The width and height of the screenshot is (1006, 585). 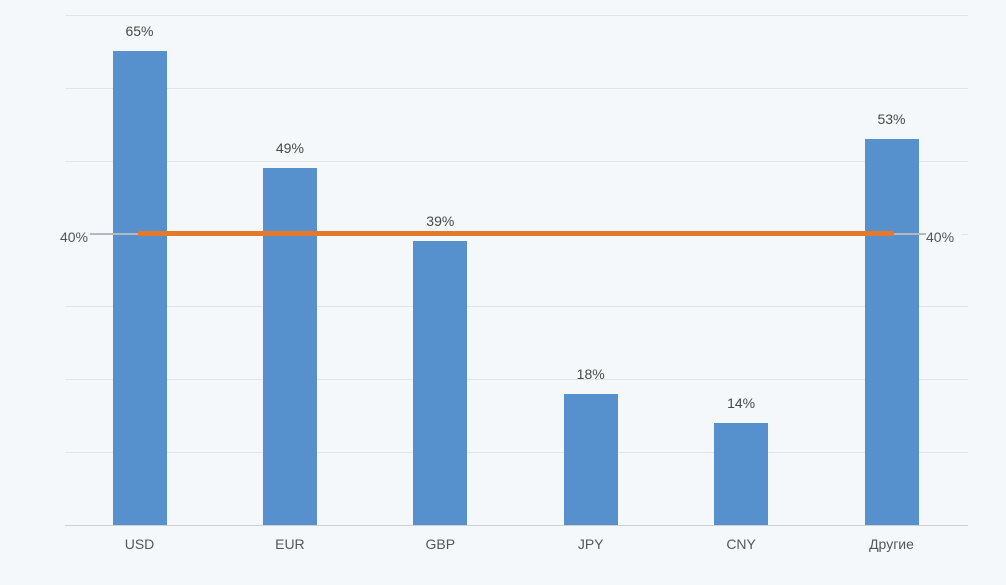 What do you see at coordinates (590, 373) in the screenshot?
I see `value-label-3: 18%` at bounding box center [590, 373].